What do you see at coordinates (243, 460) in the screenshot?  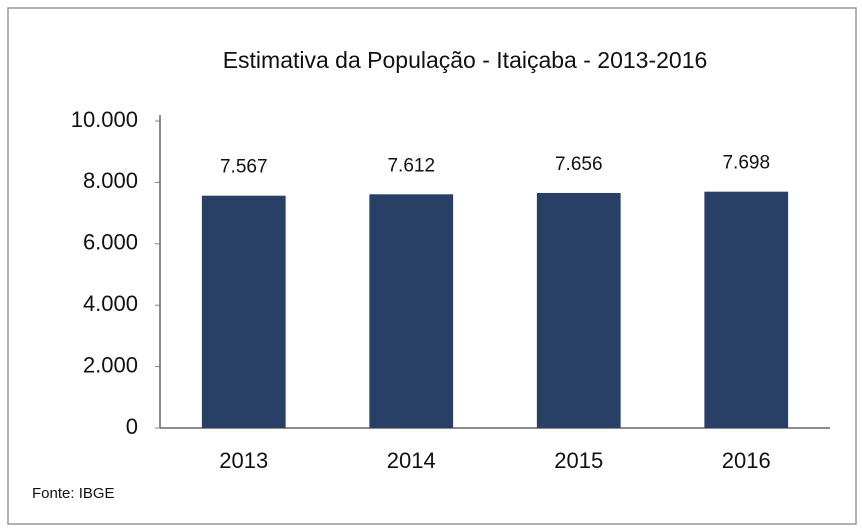 I see `x-tick-label: 2013` at bounding box center [243, 460].